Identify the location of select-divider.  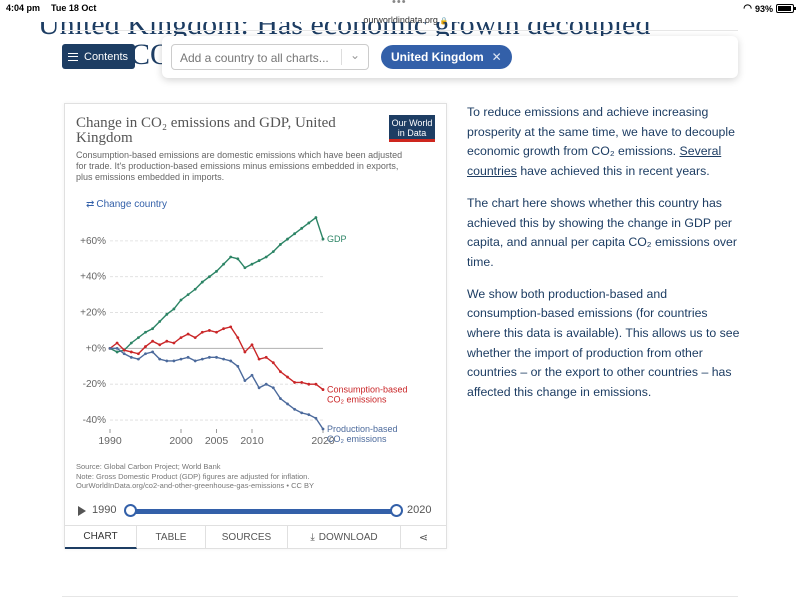
(341, 57).